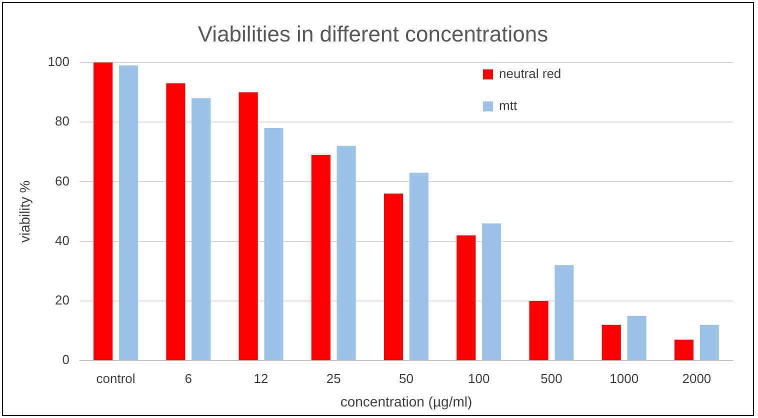 Image resolution: width=758 pixels, height=418 pixels. What do you see at coordinates (261, 378) in the screenshot?
I see `x-tick-label: 12` at bounding box center [261, 378].